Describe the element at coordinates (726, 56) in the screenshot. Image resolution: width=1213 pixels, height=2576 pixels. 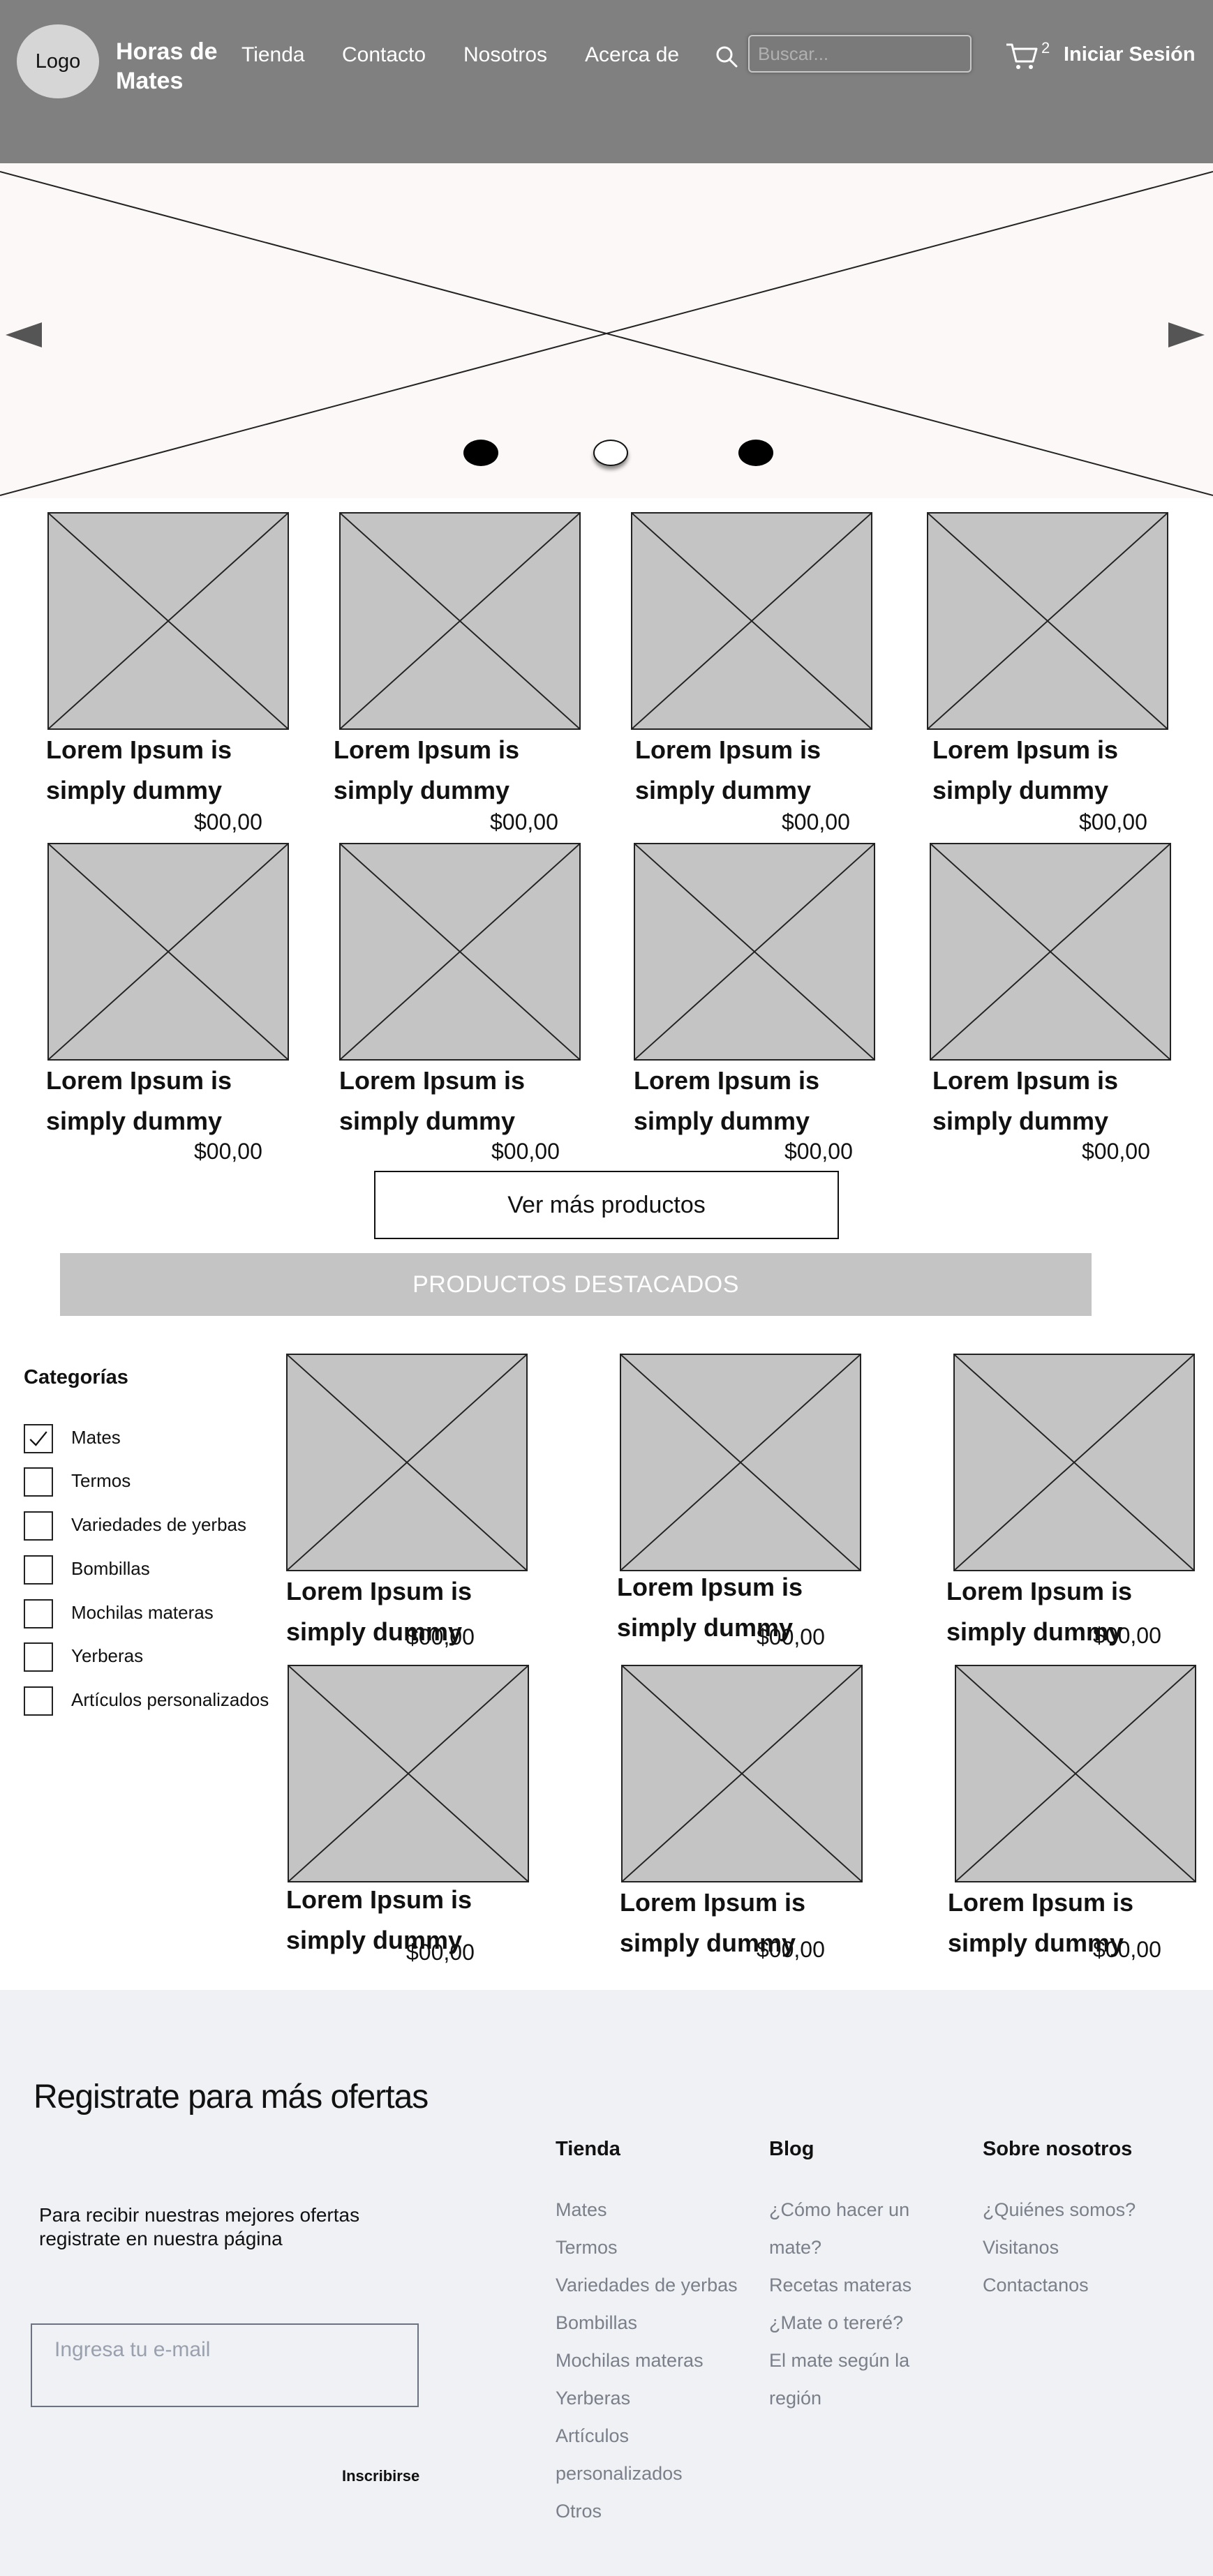
I see `search-icon` at that location.